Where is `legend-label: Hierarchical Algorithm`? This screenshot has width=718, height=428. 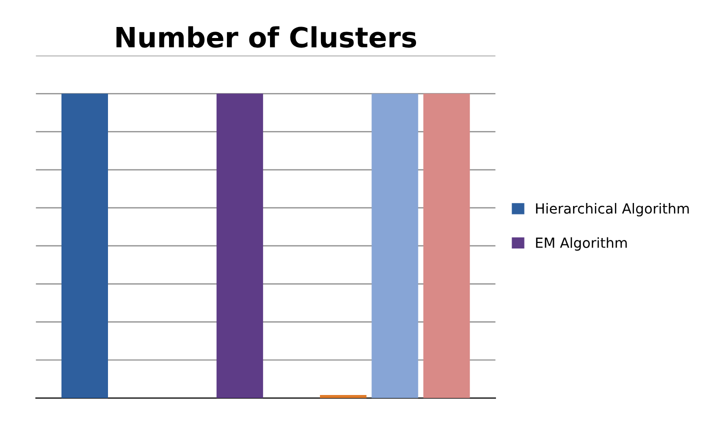 legend-label: Hierarchical Algorithm is located at coordinates (612, 209).